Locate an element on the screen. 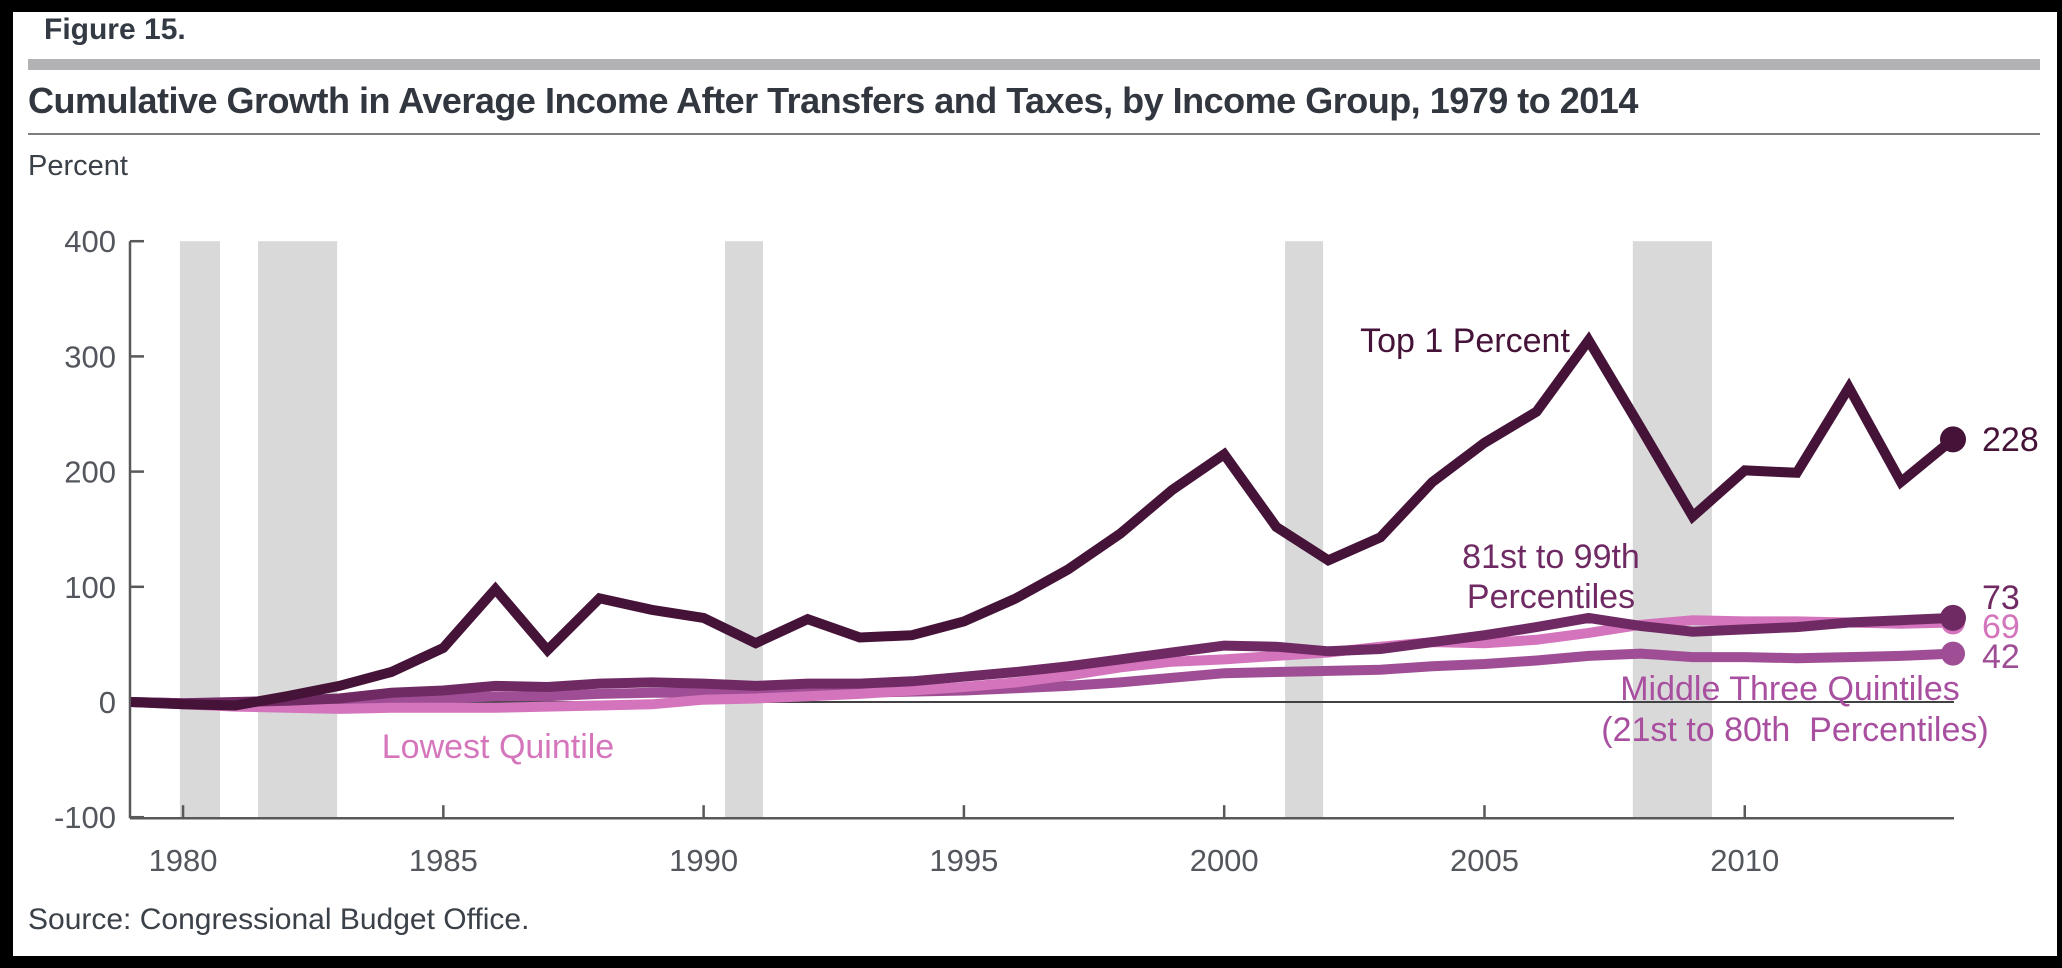 The image size is (2062, 968). x-axis-tick-label: 2005 is located at coordinates (1484, 860).